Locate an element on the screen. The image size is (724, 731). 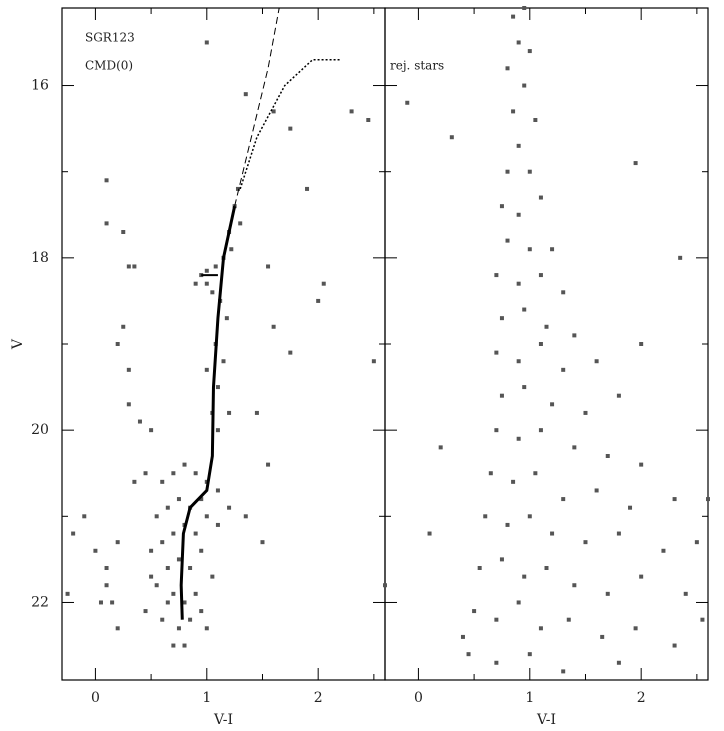
y-tick-label: 22 is located at coordinates (40, 602).